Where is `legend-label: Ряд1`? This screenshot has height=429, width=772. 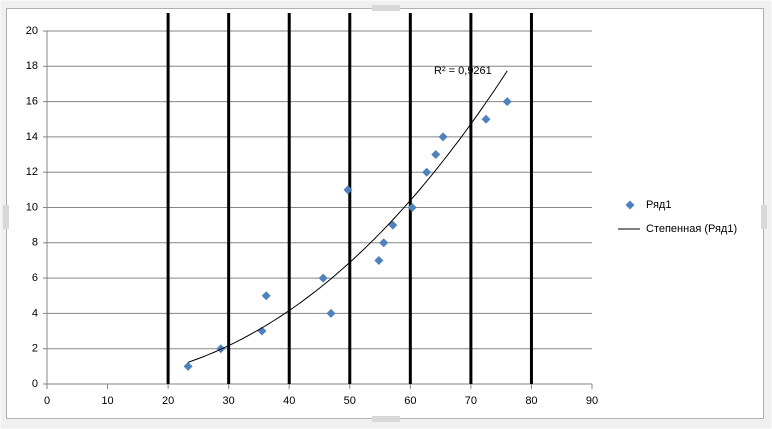 legend-label: Ряд1 is located at coordinates (658, 205).